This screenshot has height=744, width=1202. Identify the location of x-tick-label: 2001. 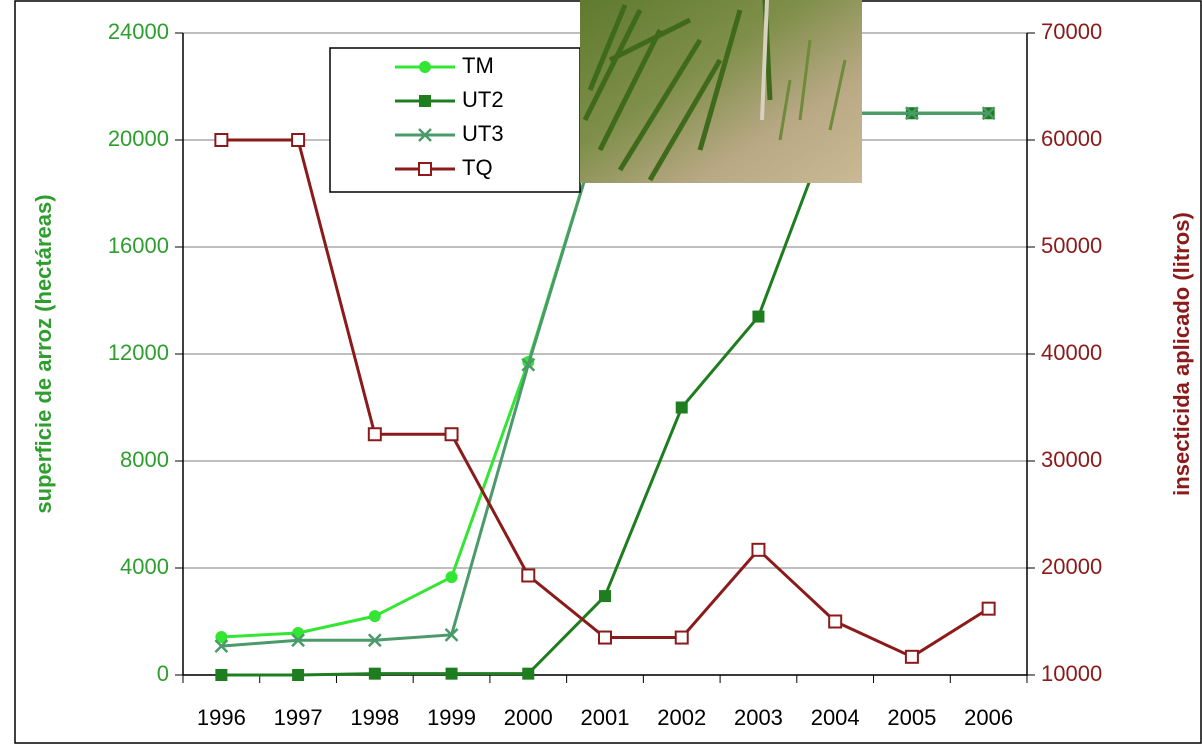
(605, 717).